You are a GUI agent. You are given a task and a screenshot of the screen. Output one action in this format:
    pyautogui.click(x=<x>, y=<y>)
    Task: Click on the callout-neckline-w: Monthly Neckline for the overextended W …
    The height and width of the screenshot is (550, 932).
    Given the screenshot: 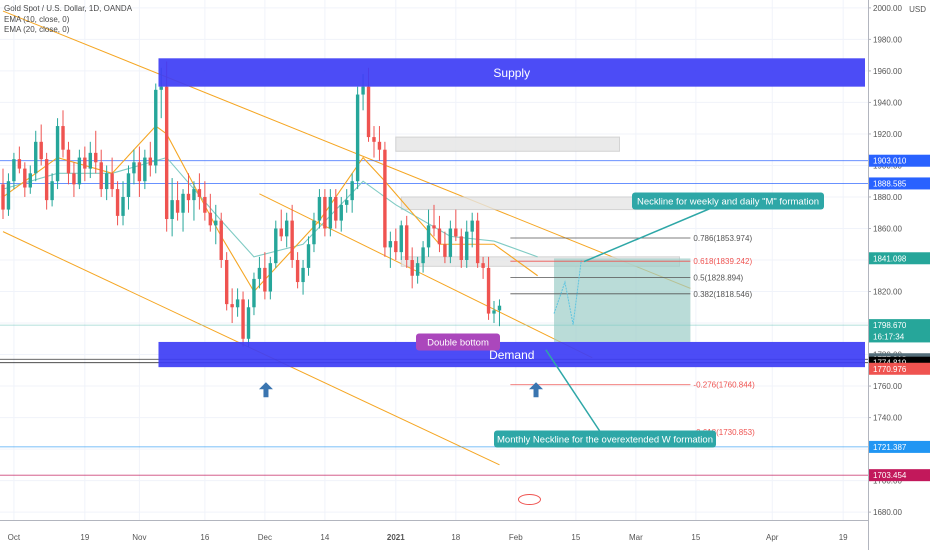 What is the action you would take?
    pyautogui.click(x=605, y=398)
    